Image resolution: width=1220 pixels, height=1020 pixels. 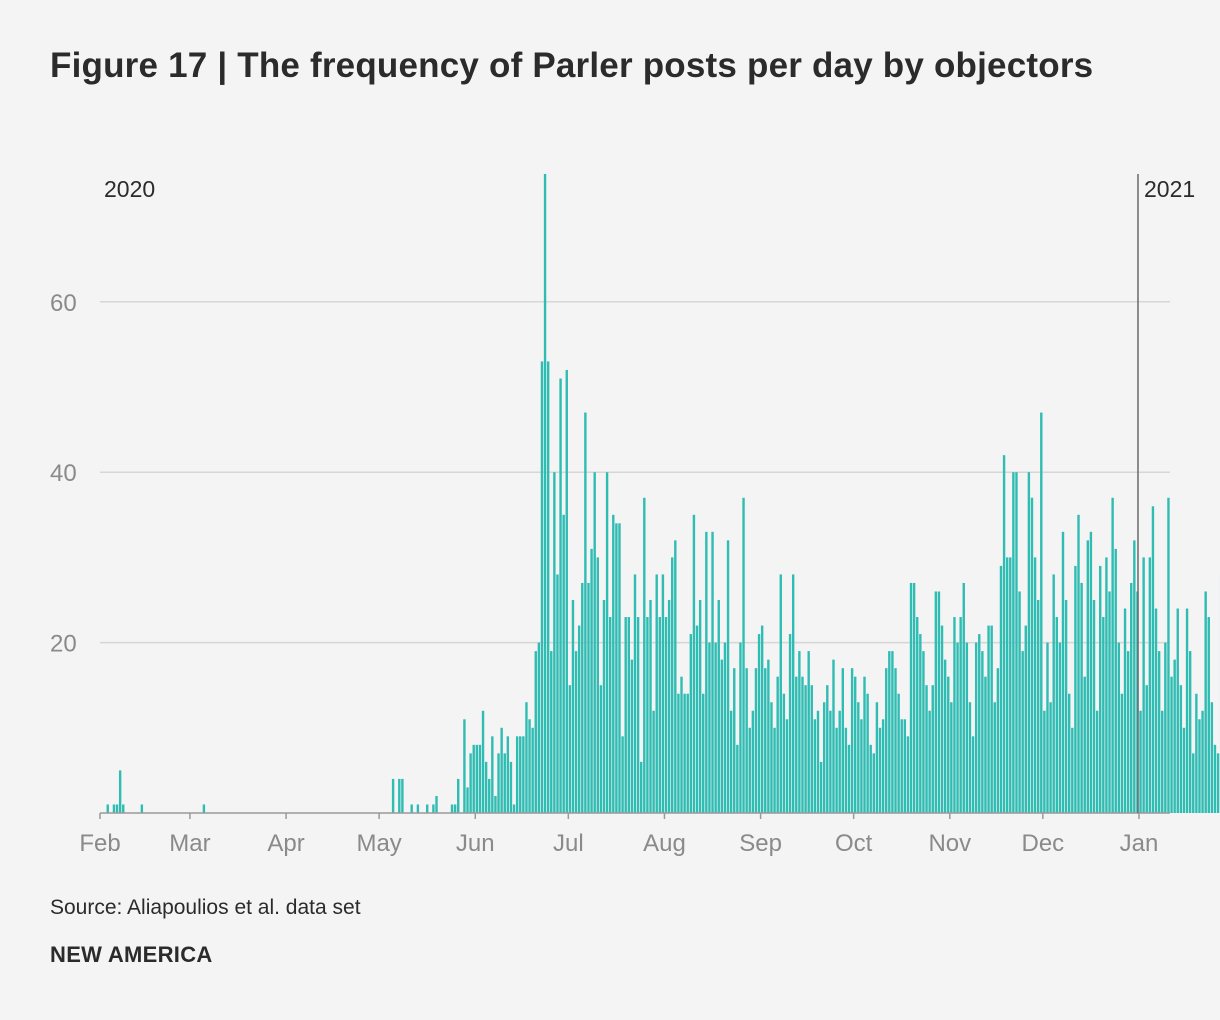 I want to click on x-tick-label: Jun, so click(x=475, y=843).